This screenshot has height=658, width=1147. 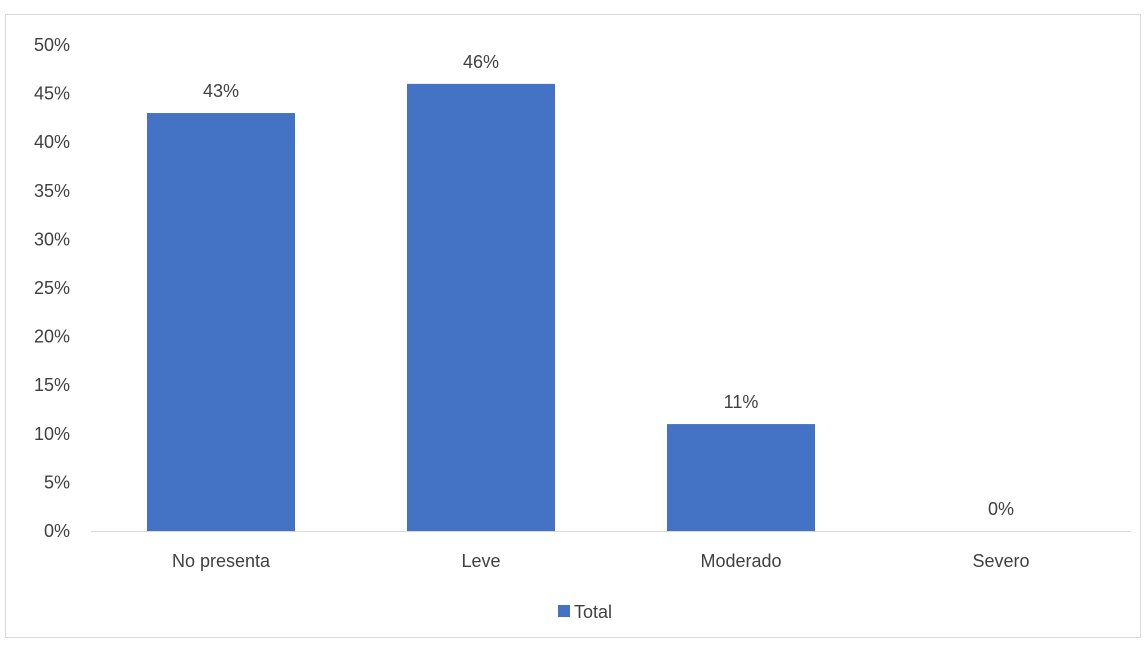 I want to click on y-tick-label: 30%, so click(x=52, y=239).